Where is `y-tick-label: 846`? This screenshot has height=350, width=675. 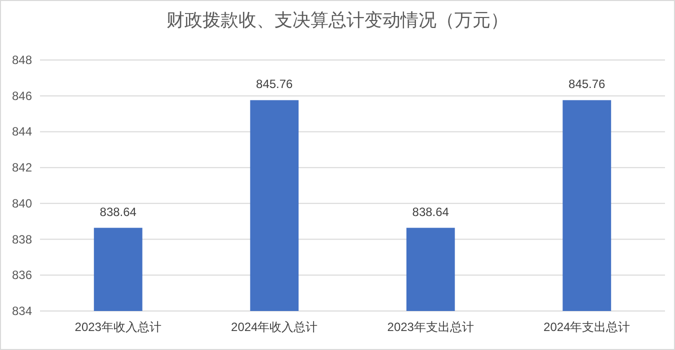 y-tick-label: 846 is located at coordinates (22, 95).